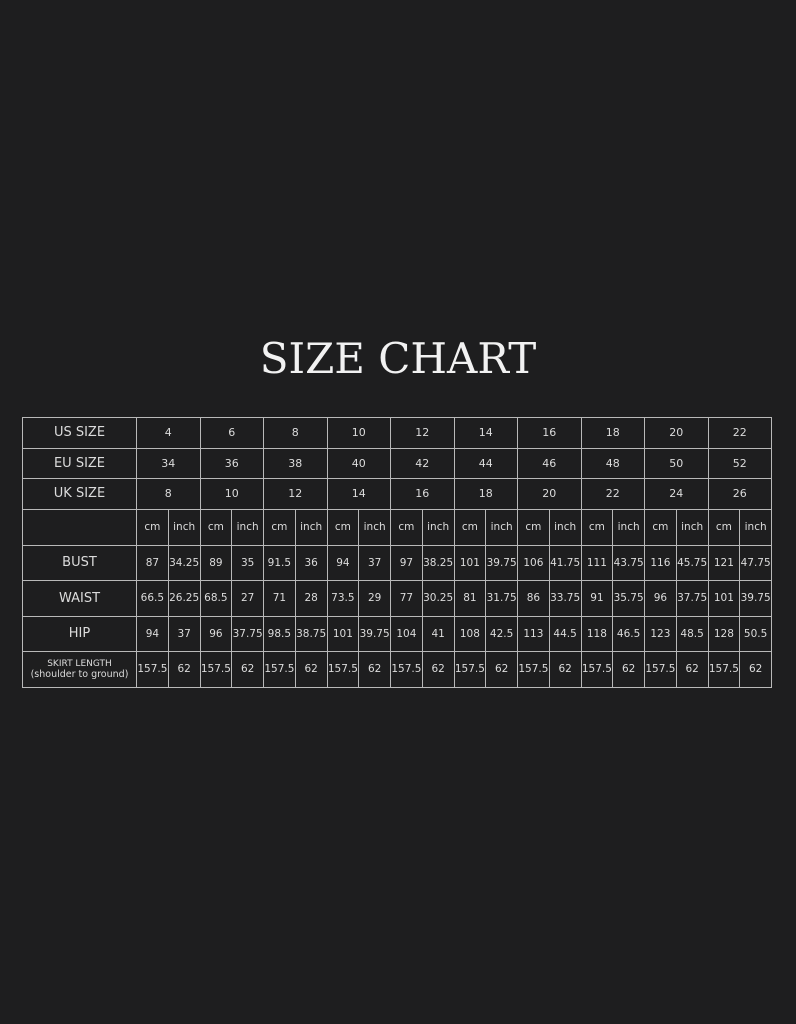  What do you see at coordinates (79, 663) in the screenshot?
I see `row-label-main: SKIRT LENGTH` at bounding box center [79, 663].